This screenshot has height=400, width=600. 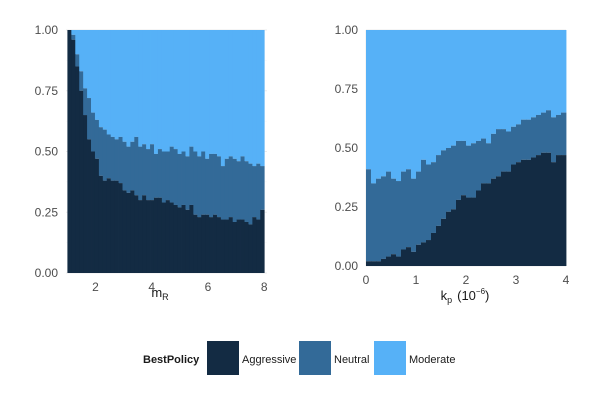 I want to click on x-tick-label: 1, so click(x=416, y=280).